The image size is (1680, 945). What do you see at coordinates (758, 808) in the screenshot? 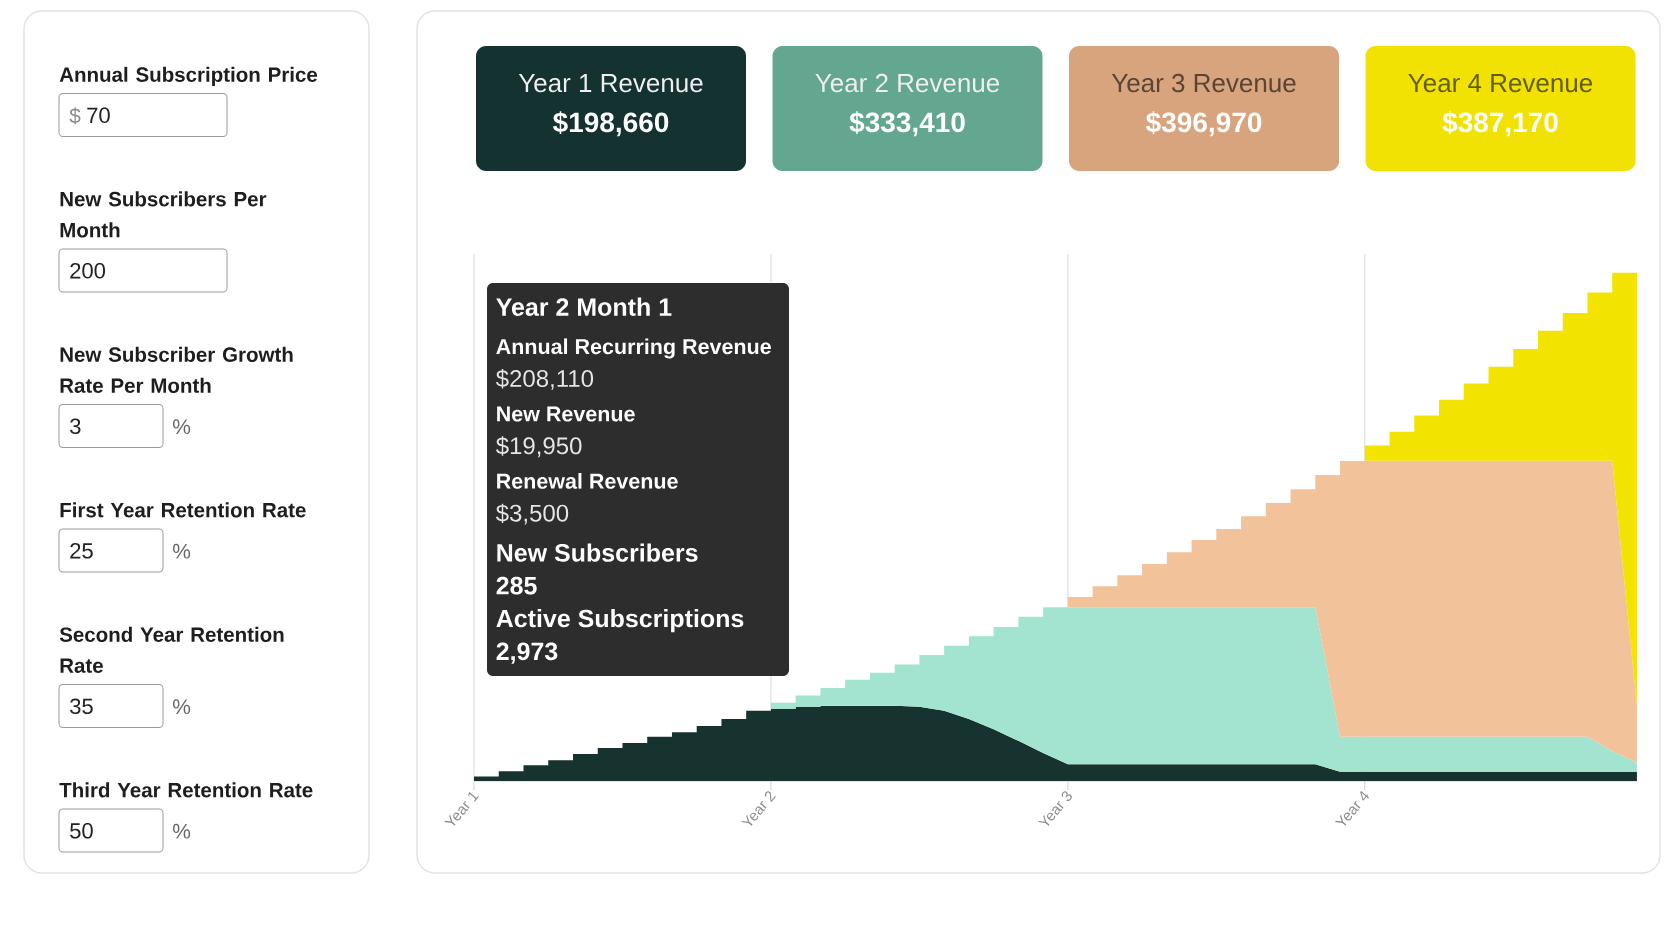
I see `x-tick-label: Year 2` at bounding box center [758, 808].